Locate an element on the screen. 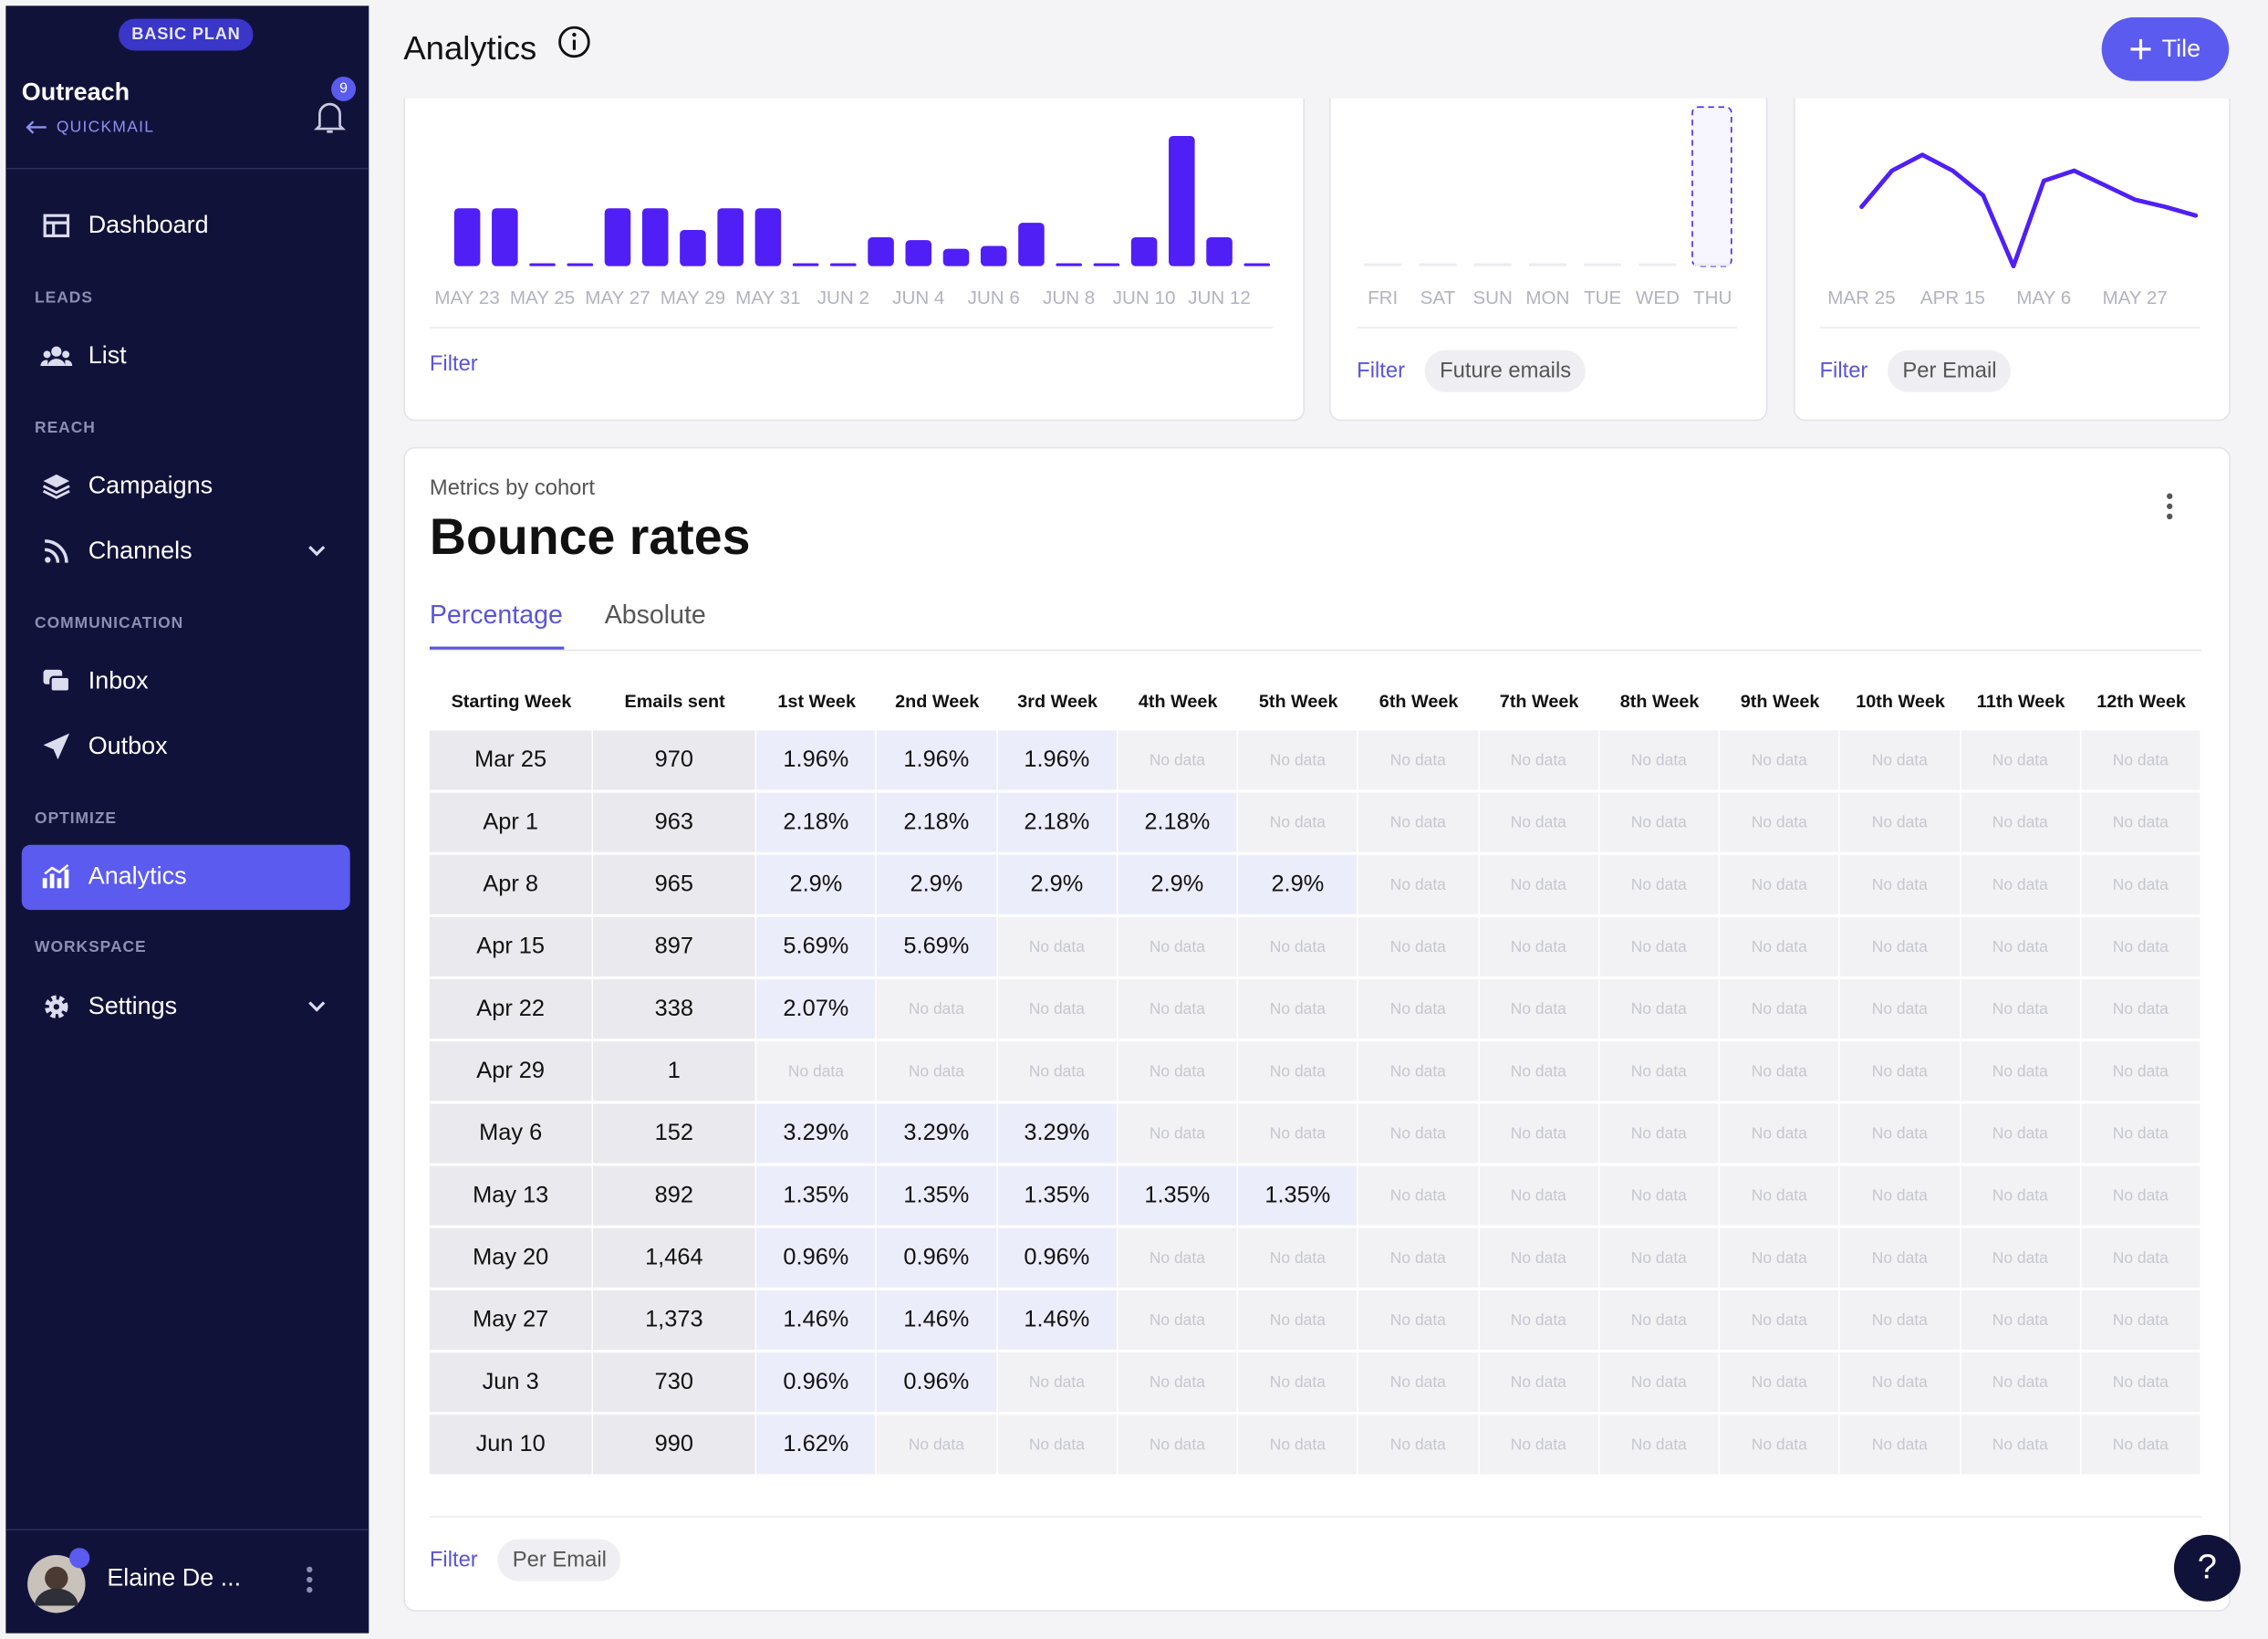 The height and width of the screenshot is (1639, 2268). nav-section: OPTIMIZE is located at coordinates (76, 819).